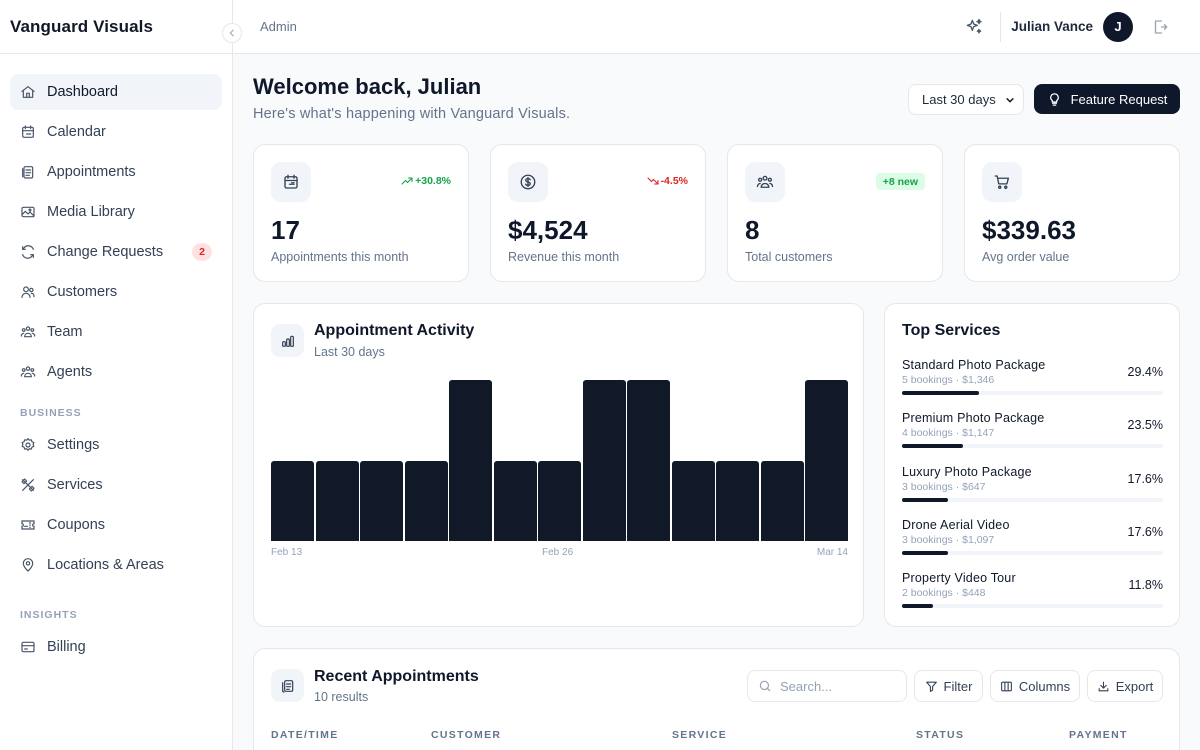  Describe the element at coordinates (116, 525) in the screenshot. I see `sidebar-item-coupons: Coupons` at that location.